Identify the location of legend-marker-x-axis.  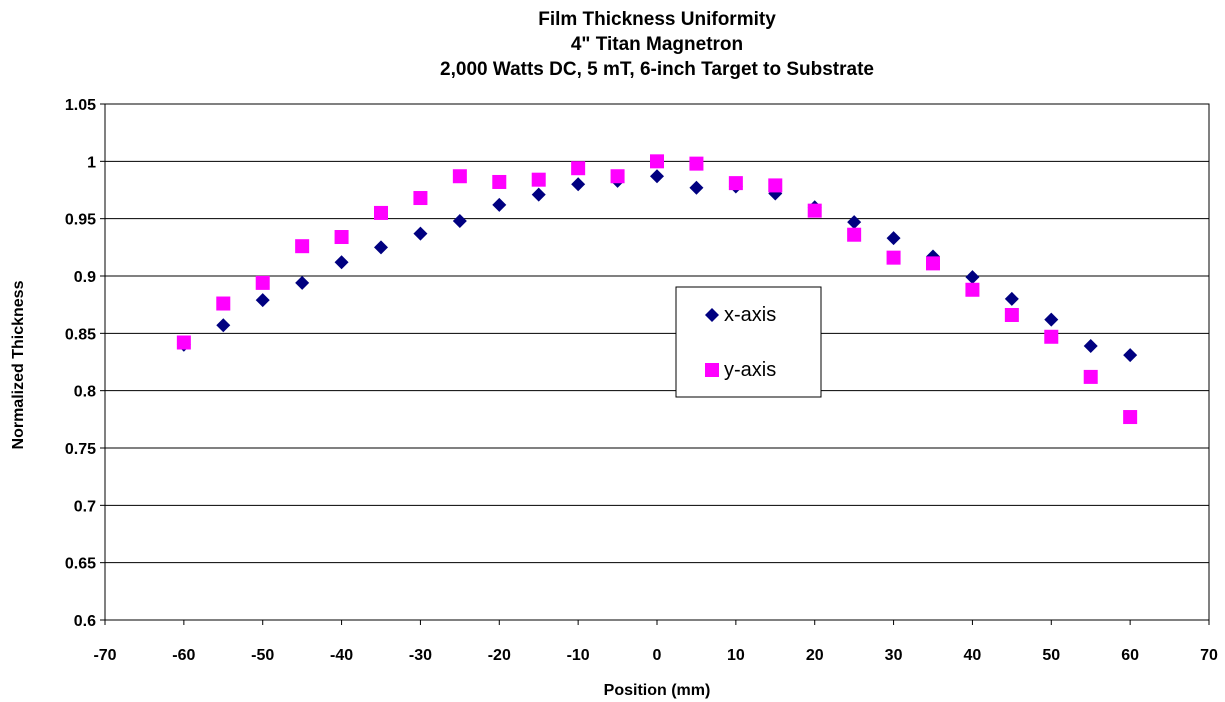
(712, 315).